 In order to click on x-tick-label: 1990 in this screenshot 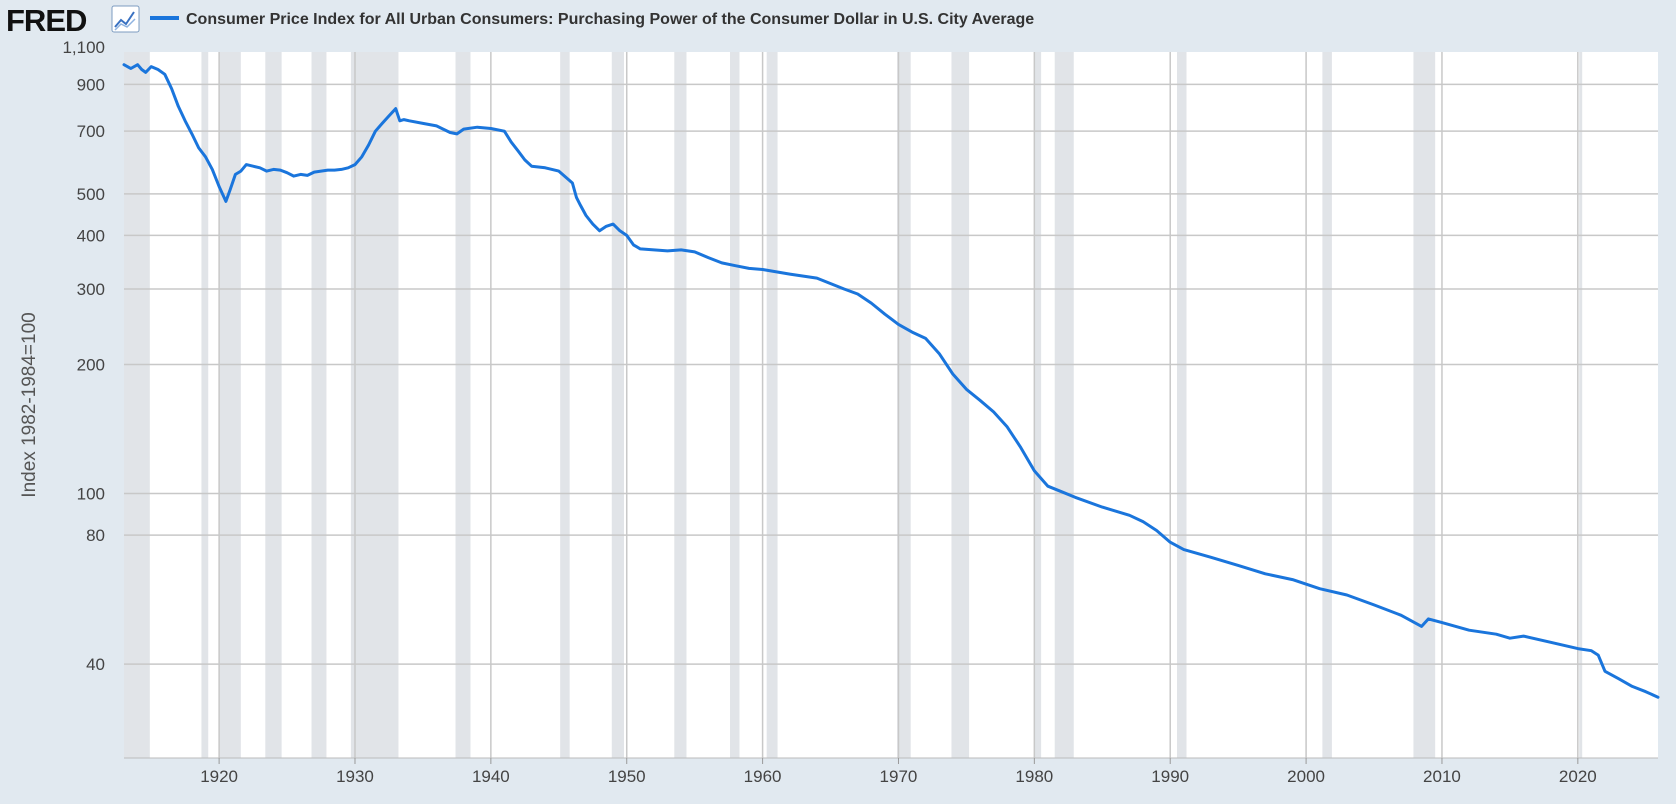, I will do `click(1170, 776)`.